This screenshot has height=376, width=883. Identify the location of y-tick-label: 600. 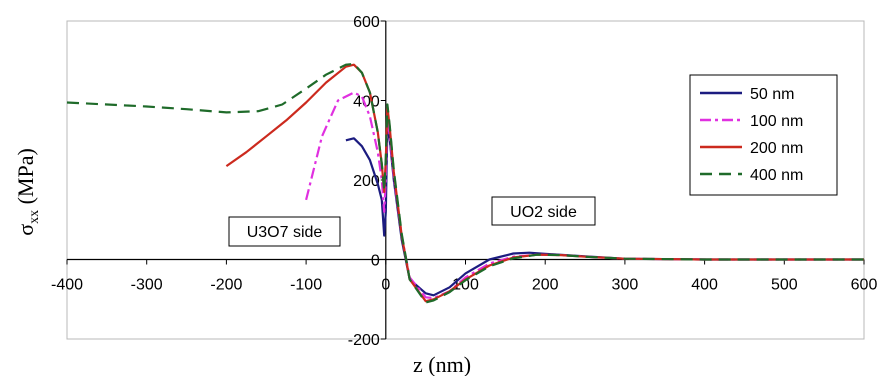
(366, 22).